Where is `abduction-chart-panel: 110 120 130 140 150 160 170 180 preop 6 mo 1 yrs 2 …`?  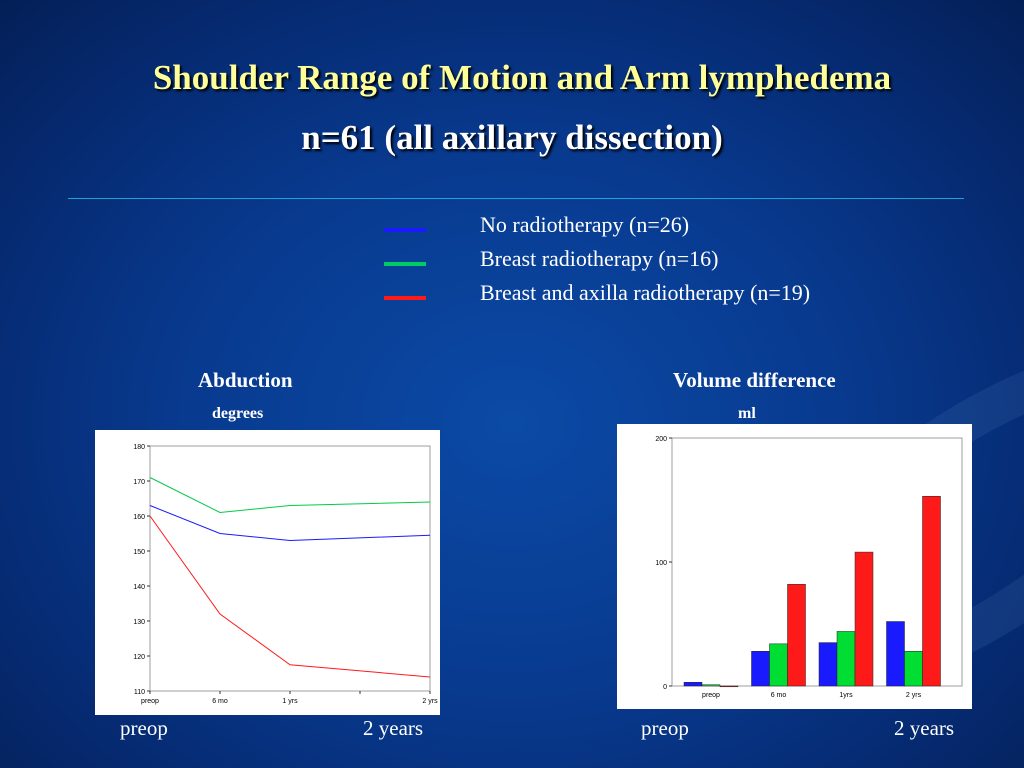 abduction-chart-panel: 110 120 130 140 150 160 170 180 preop 6 mo 1 yrs 2 … is located at coordinates (267, 572).